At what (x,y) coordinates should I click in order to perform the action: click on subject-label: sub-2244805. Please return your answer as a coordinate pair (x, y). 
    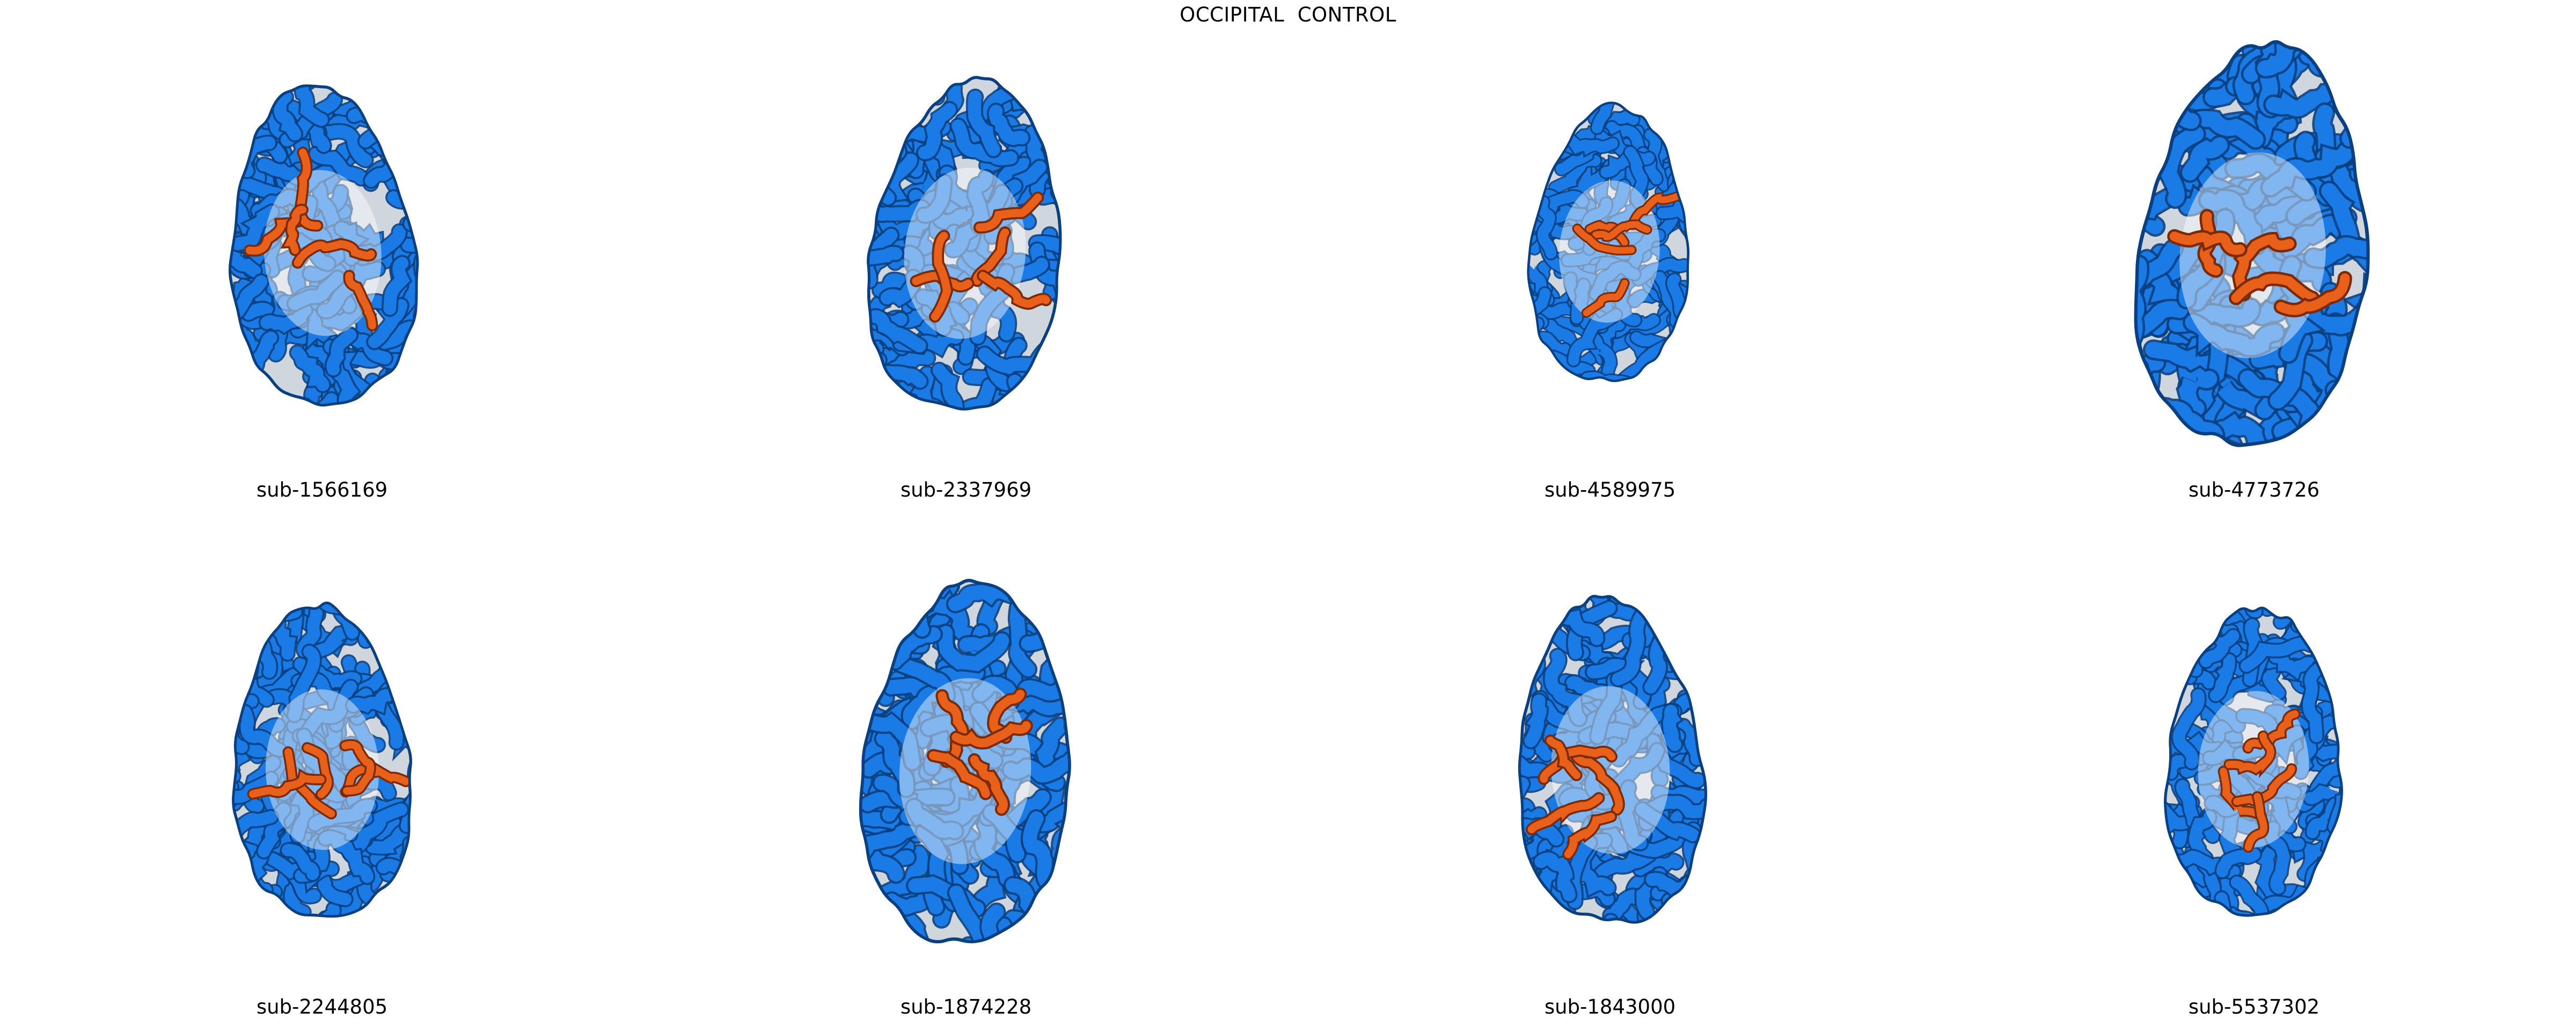
    Looking at the image, I should click on (322, 1007).